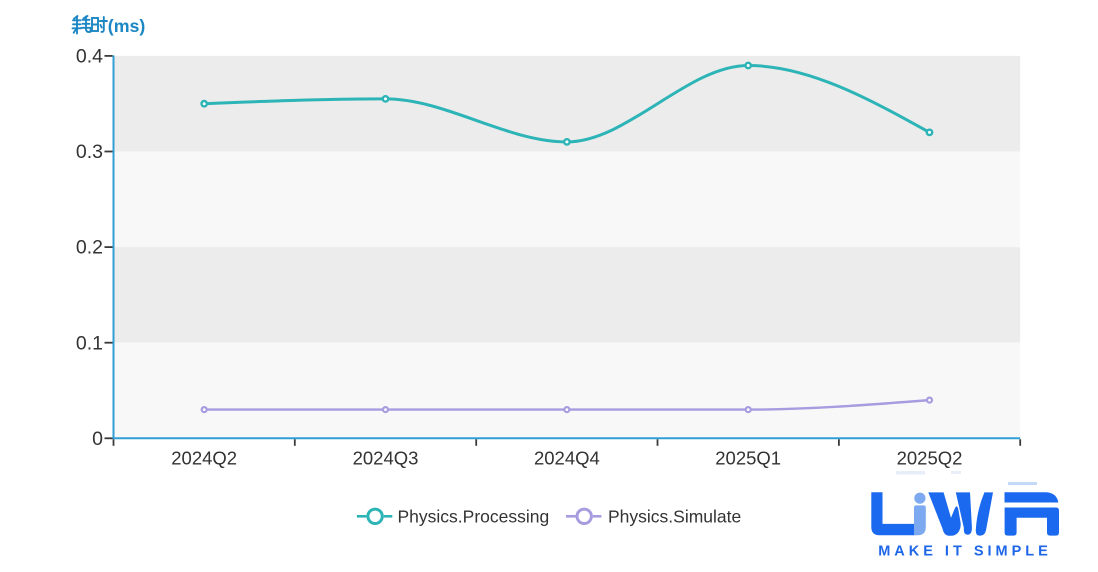  Describe the element at coordinates (748, 458) in the screenshot. I see `svg-text: 2025Q1` at that location.